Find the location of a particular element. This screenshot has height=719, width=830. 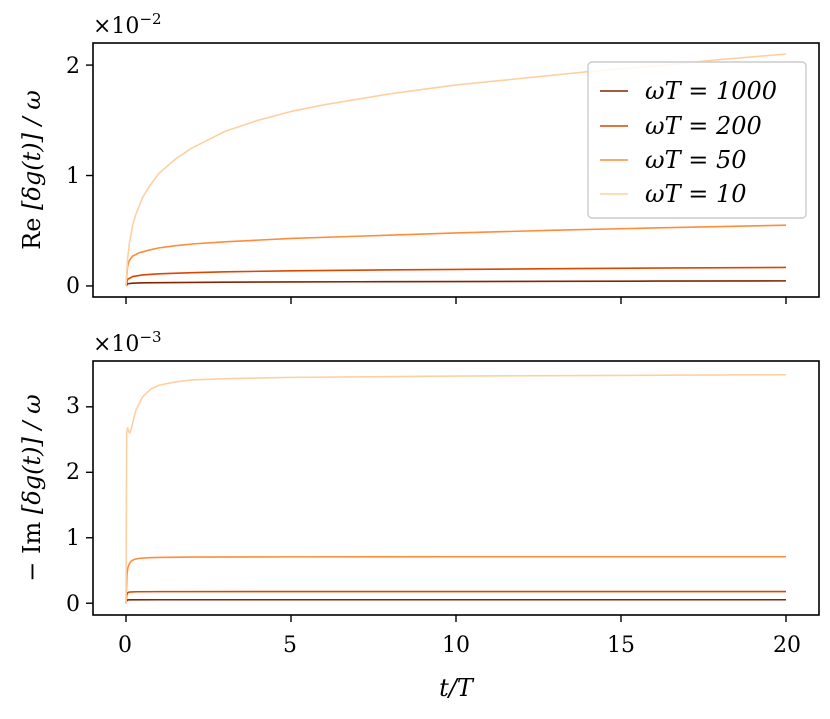

legend-entry: ωT = 1000 is located at coordinates (688, 91).